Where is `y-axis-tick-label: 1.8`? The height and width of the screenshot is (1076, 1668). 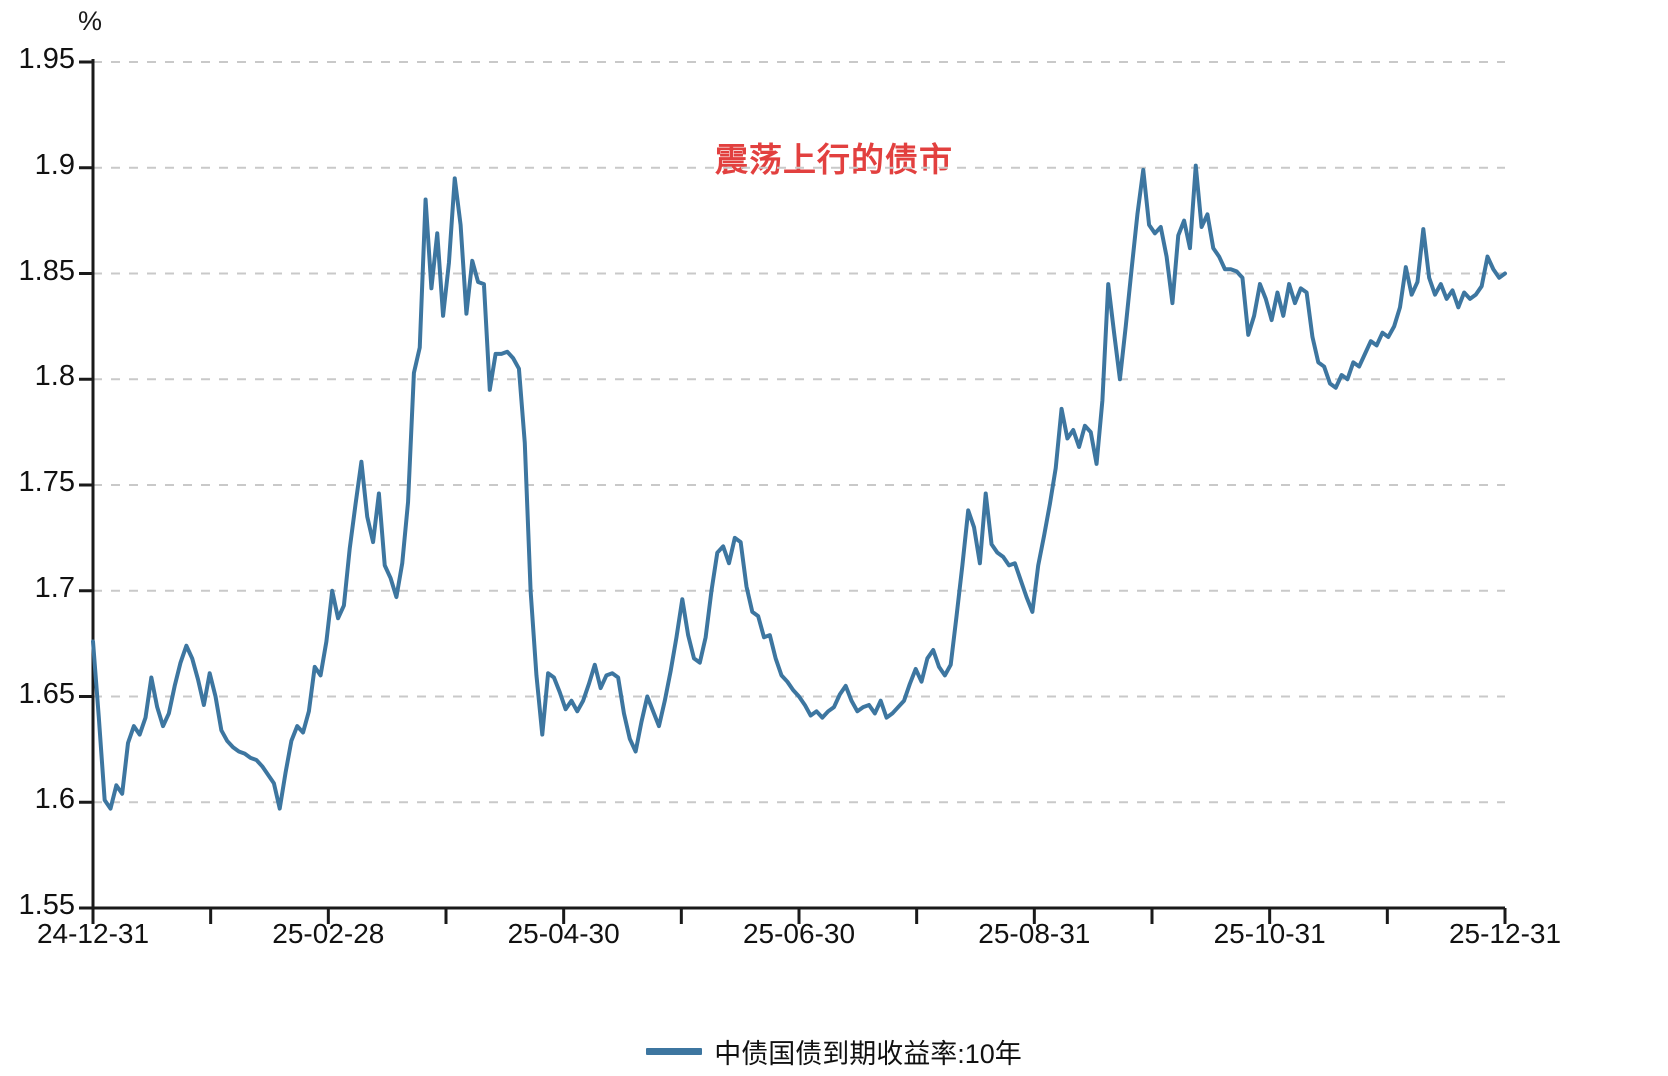 y-axis-tick-label: 1.8 is located at coordinates (54, 376).